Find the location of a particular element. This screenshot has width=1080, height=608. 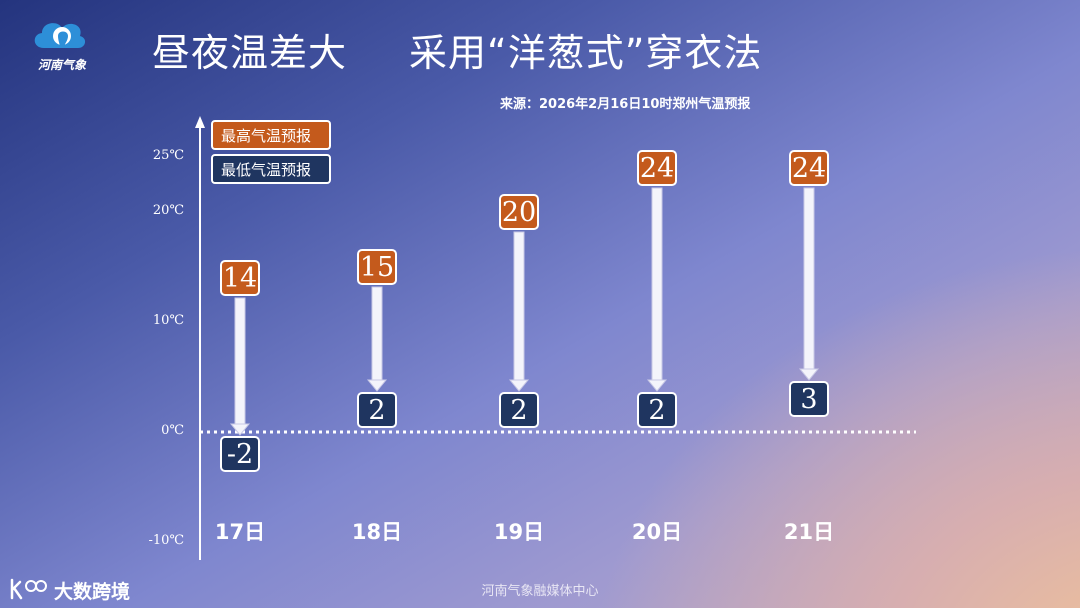

brand-text: 大数跨境 is located at coordinates (92, 592).